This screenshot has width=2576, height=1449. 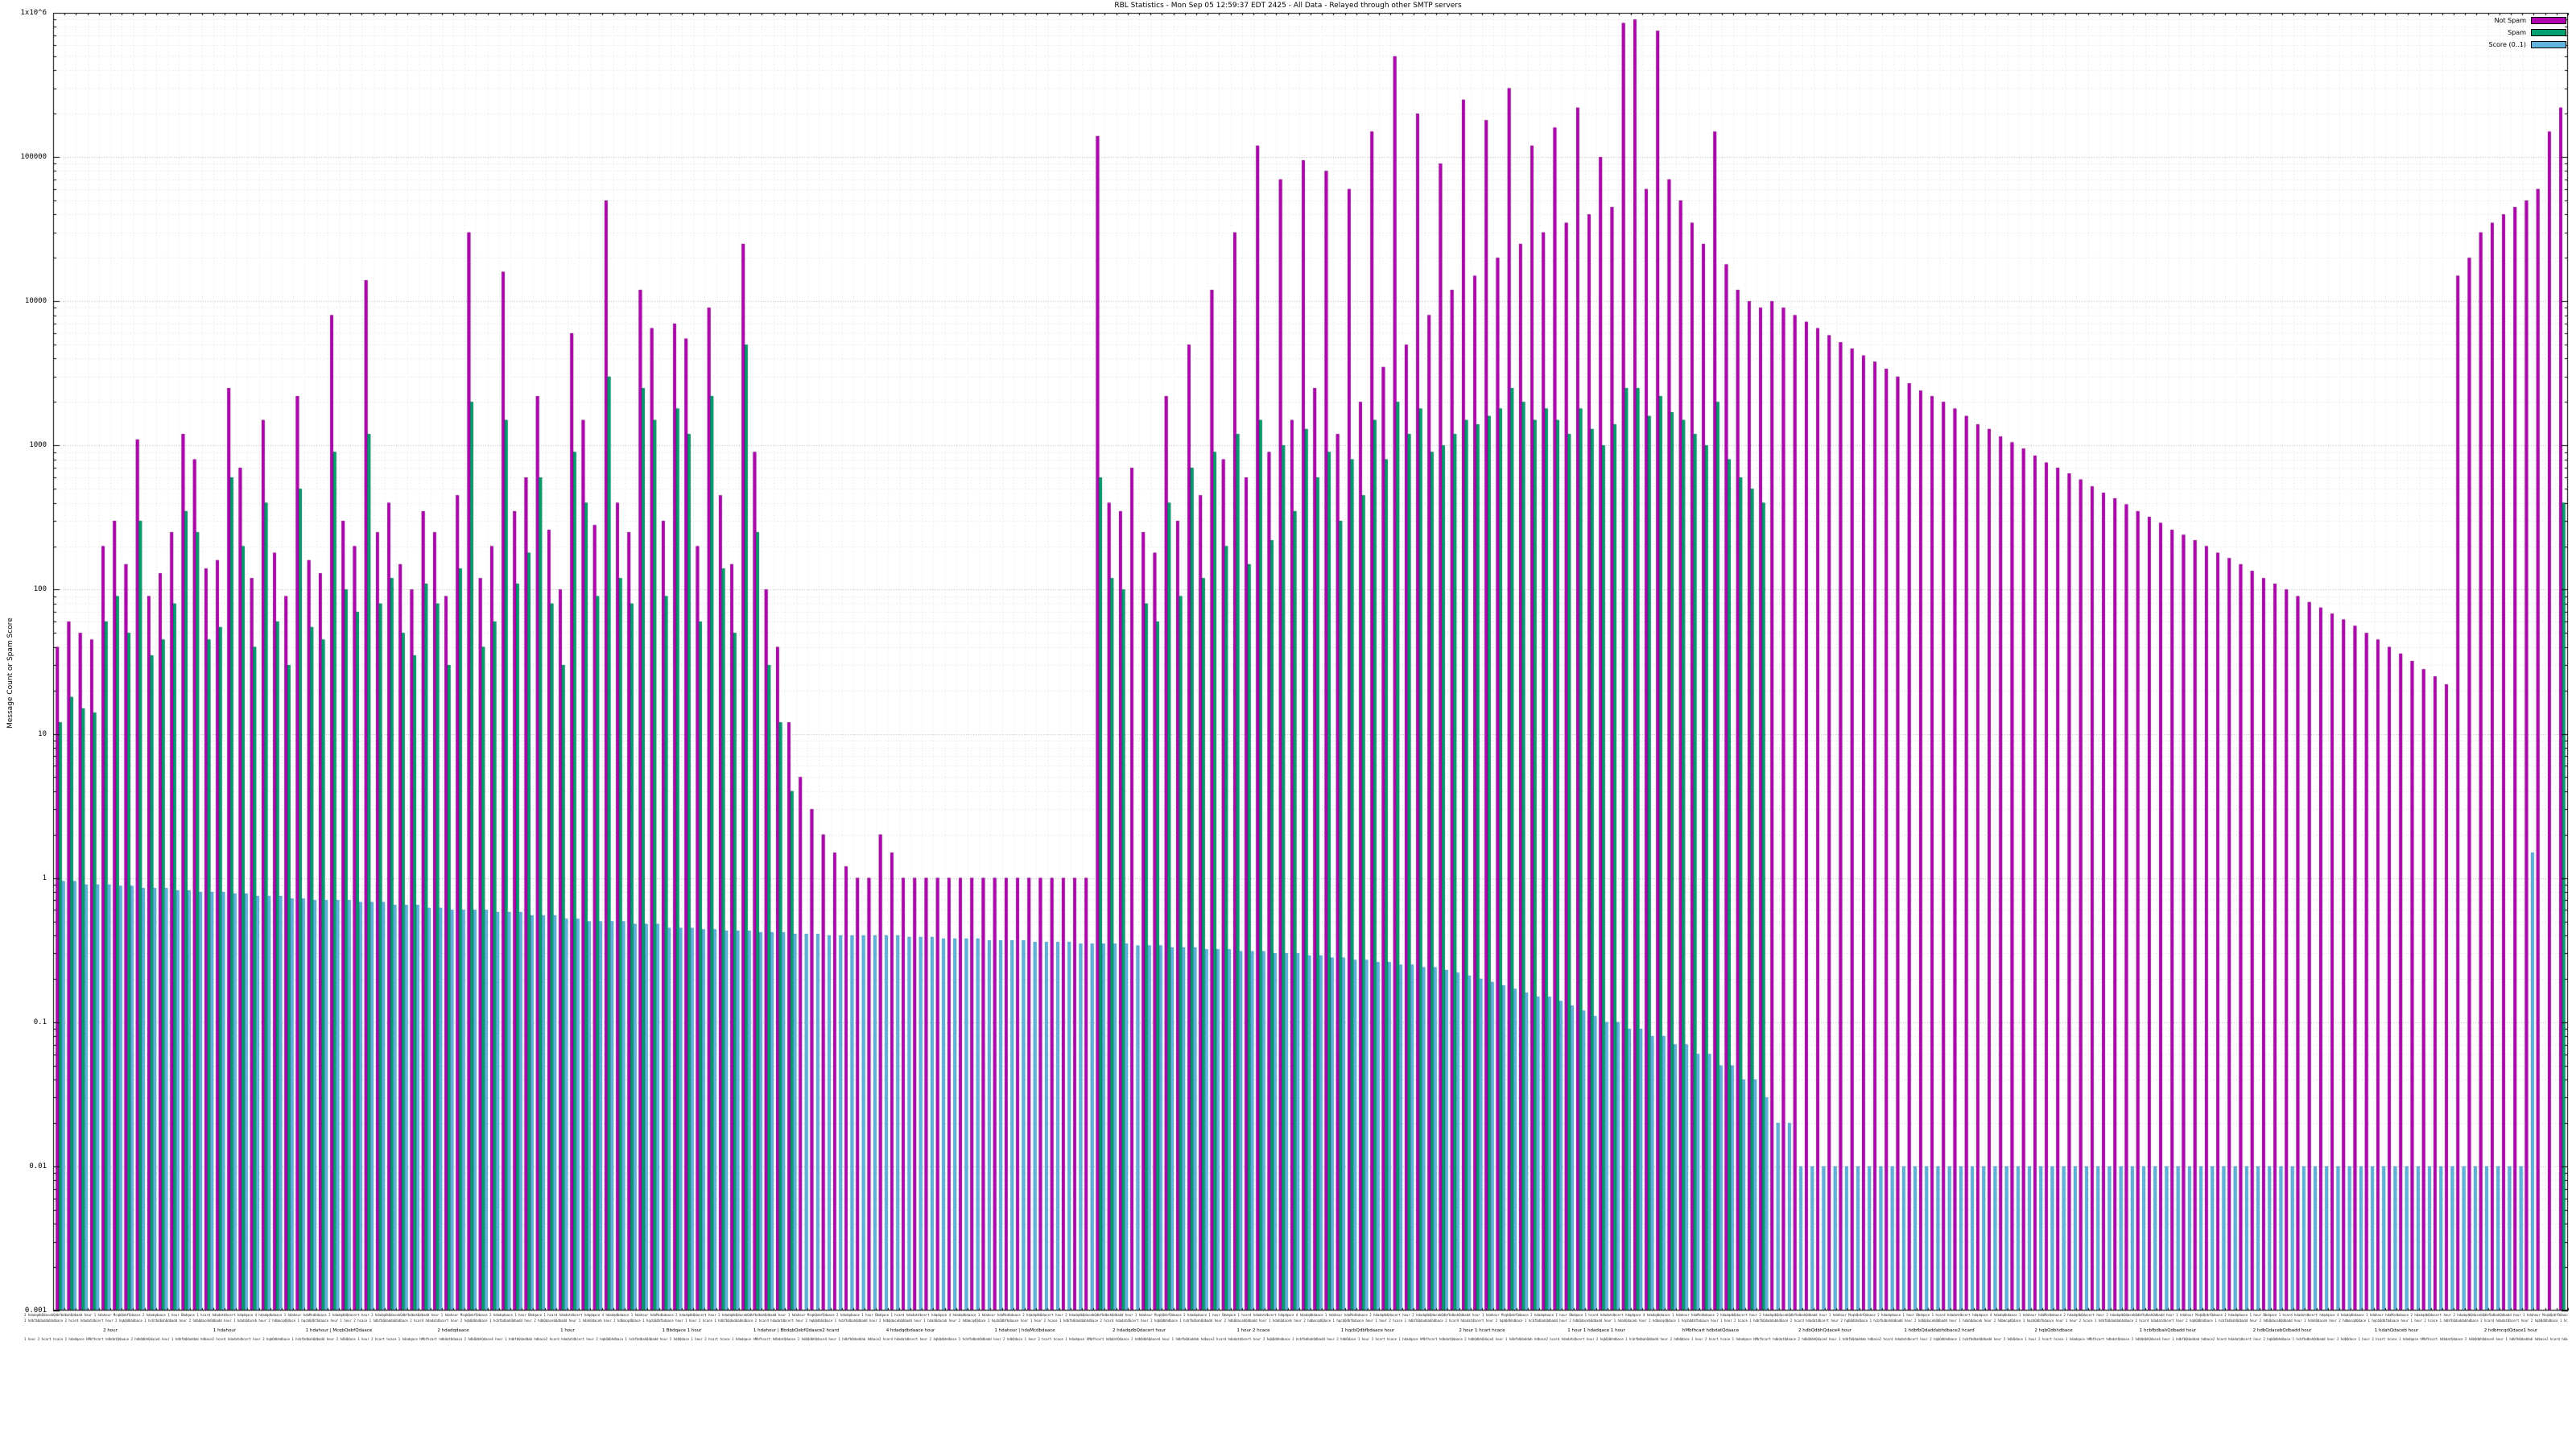 What do you see at coordinates (2053, 1330) in the screenshot?
I see `x-group-label: 2 hqbQdbhdbace` at bounding box center [2053, 1330].